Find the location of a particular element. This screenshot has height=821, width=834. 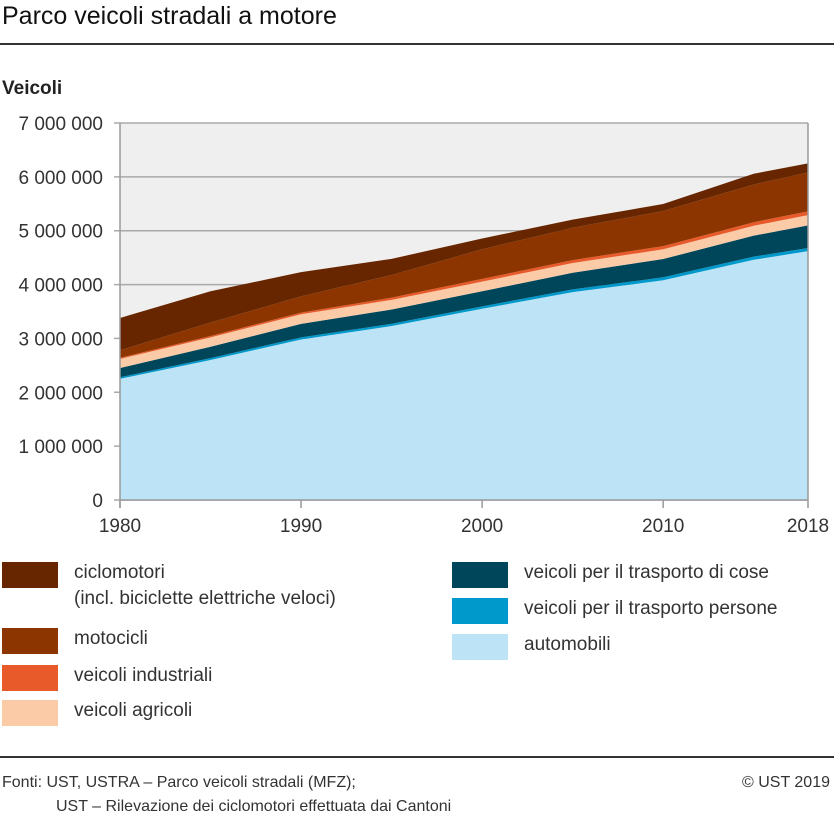

y-axis-label: Veicoli is located at coordinates (32, 88).